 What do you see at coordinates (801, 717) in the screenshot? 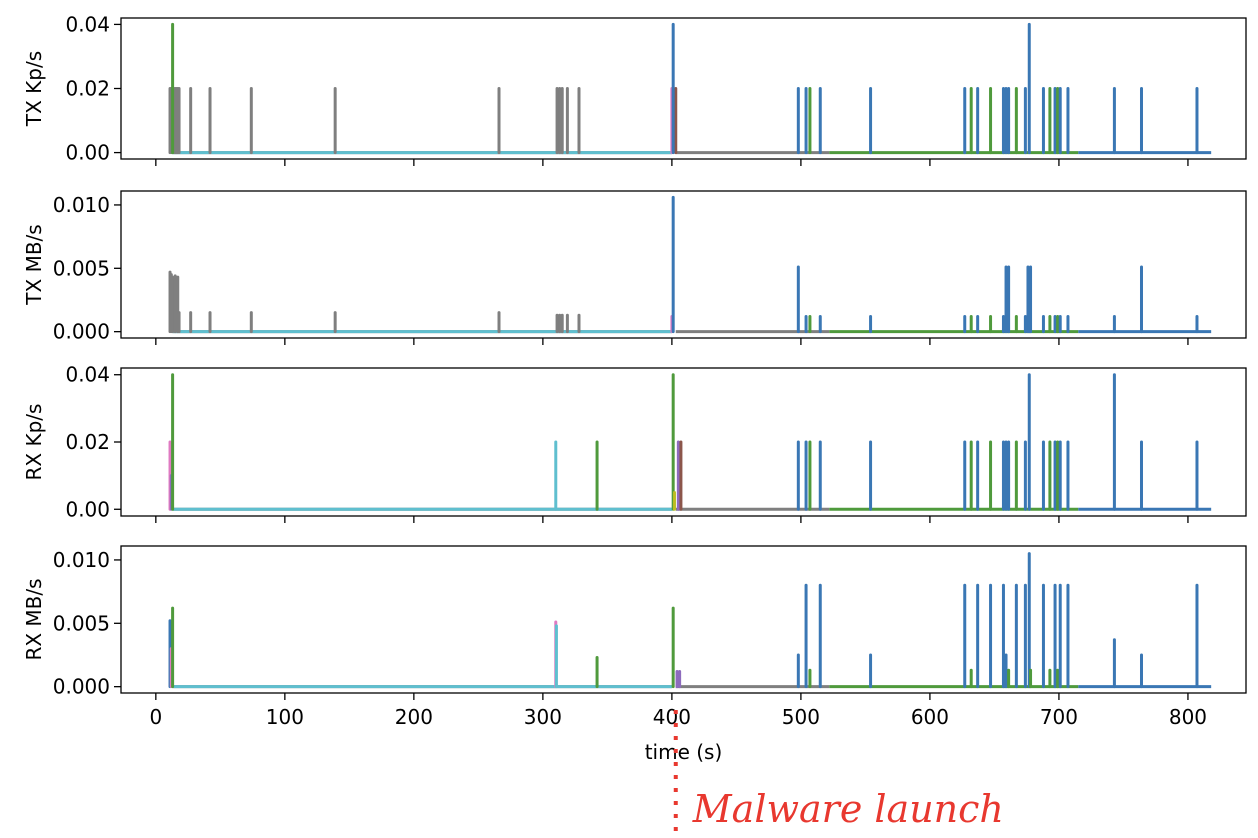
I see `x-tick-label: 500` at bounding box center [801, 717].